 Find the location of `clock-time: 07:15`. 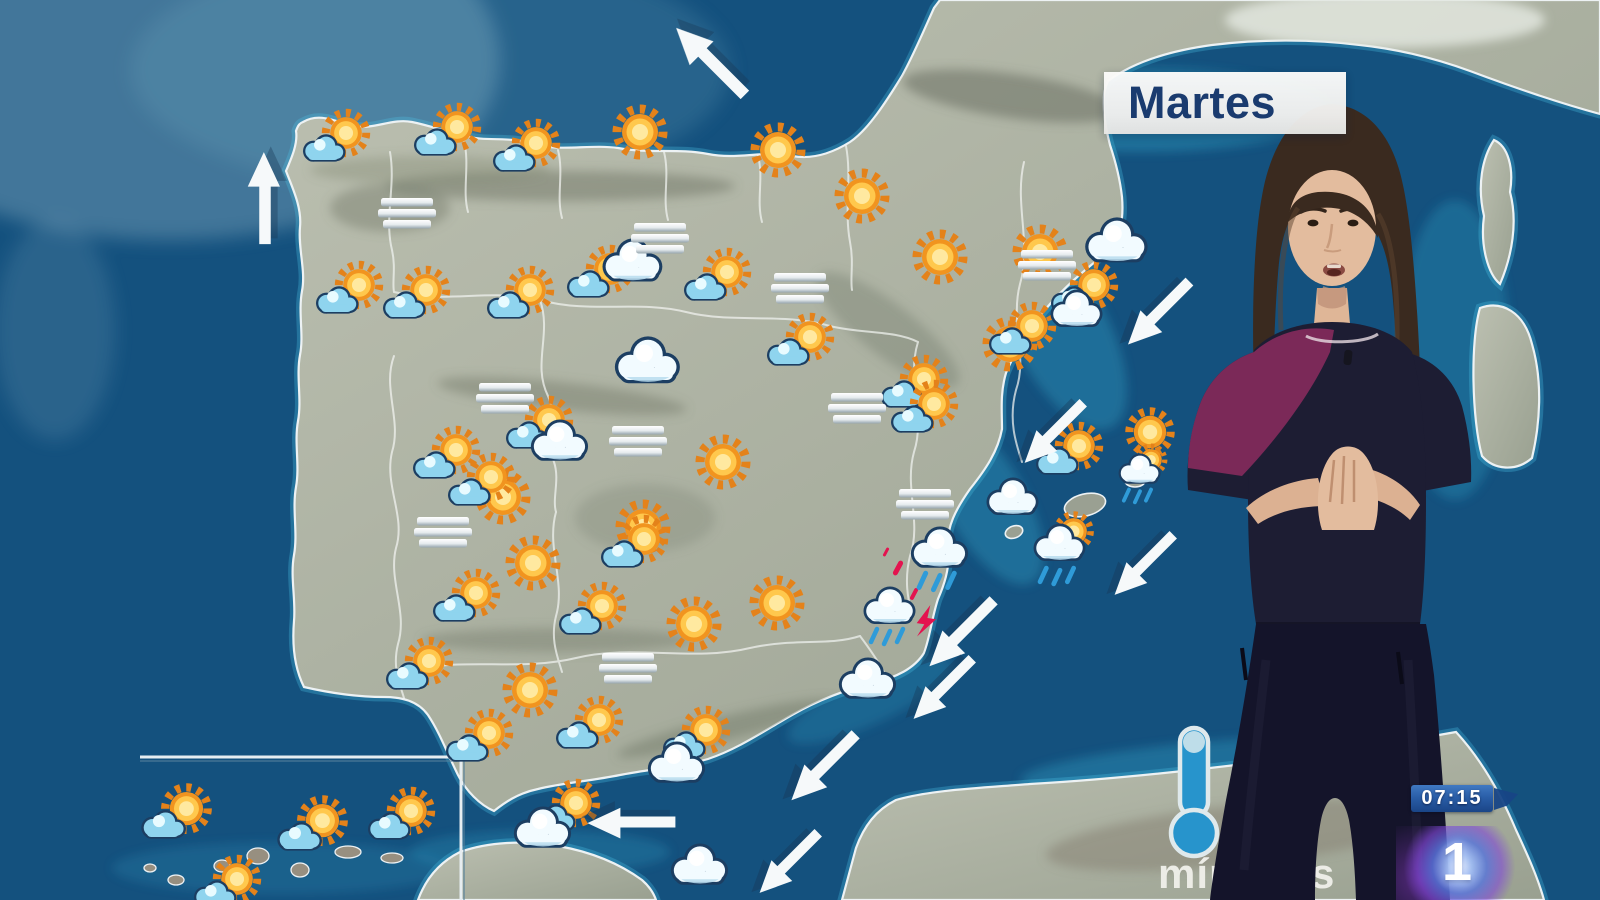

clock-time: 07:15 is located at coordinates (1452, 798).